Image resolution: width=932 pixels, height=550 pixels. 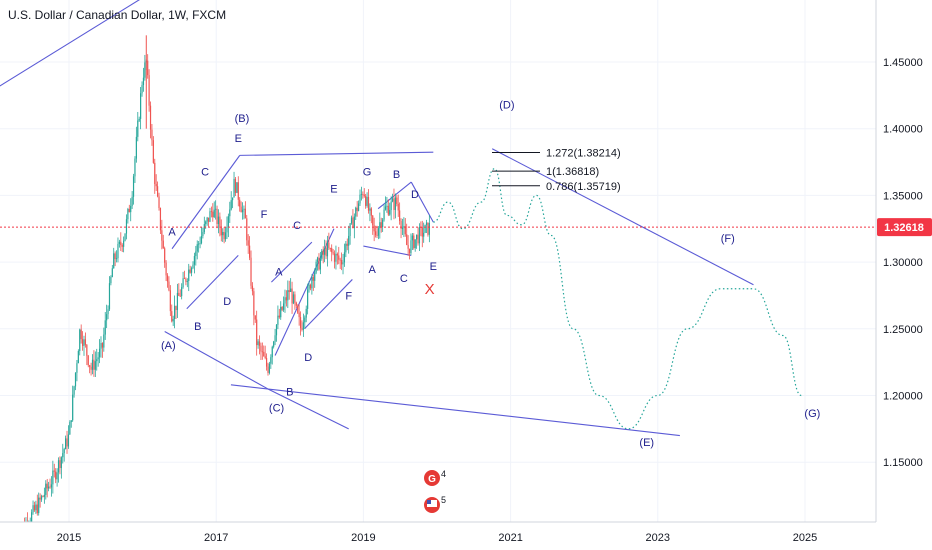 What do you see at coordinates (437, 538) in the screenshot?
I see `time-axis: 2015 2017 2019 2021 2023 2025` at bounding box center [437, 538].